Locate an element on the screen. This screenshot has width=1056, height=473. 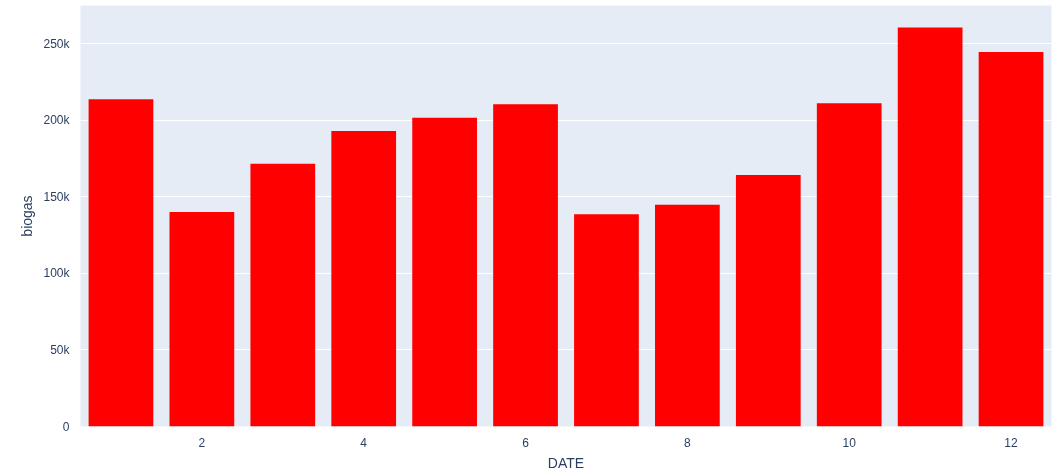
y-tick-label: 200k is located at coordinates (57, 120).